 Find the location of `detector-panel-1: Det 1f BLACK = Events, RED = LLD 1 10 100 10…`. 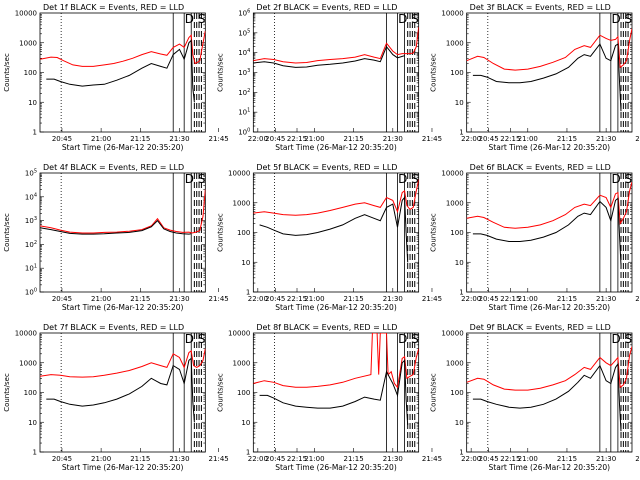

detector-panel-1: Det 1f BLACK = Events, RED = LLD 1 10 100 10… is located at coordinates (155, 77).